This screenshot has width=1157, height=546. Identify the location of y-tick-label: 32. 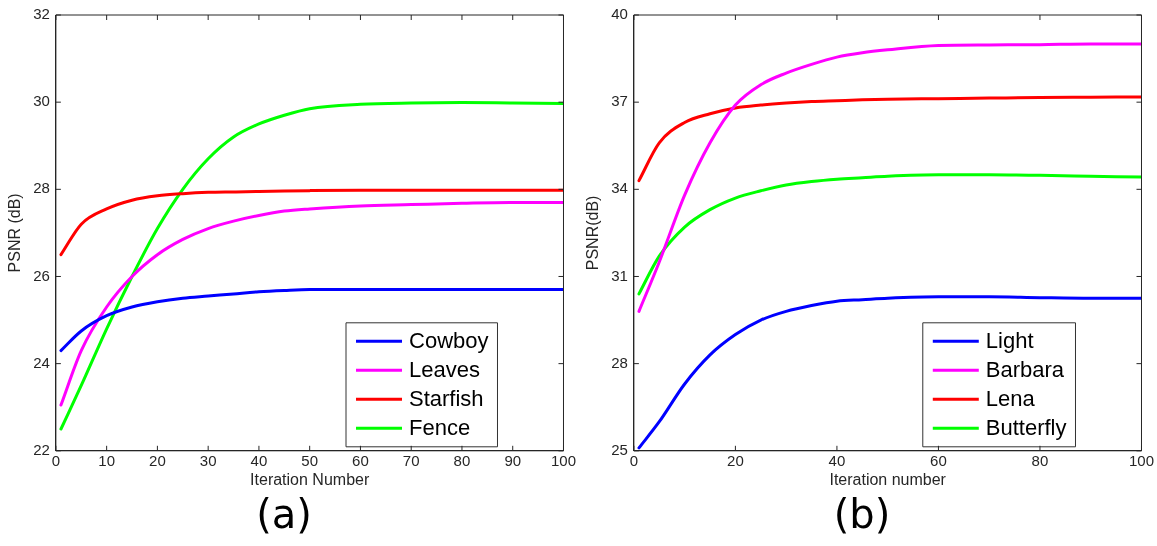
(41, 14).